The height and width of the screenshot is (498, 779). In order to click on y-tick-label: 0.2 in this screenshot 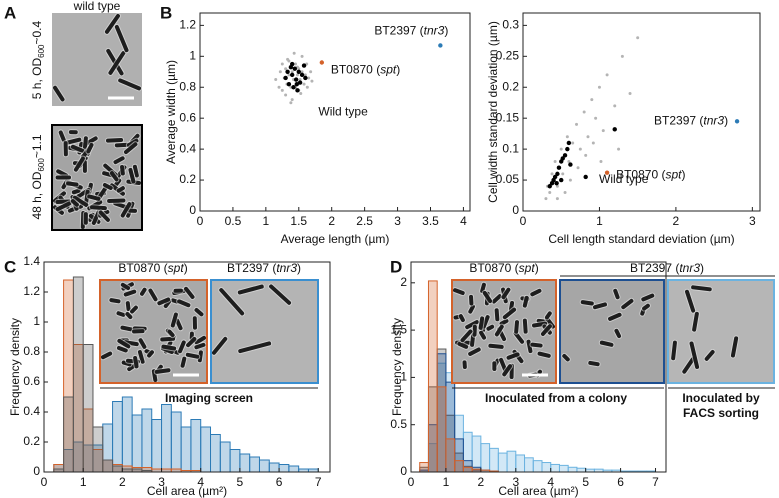, I will do `click(31, 441)`.